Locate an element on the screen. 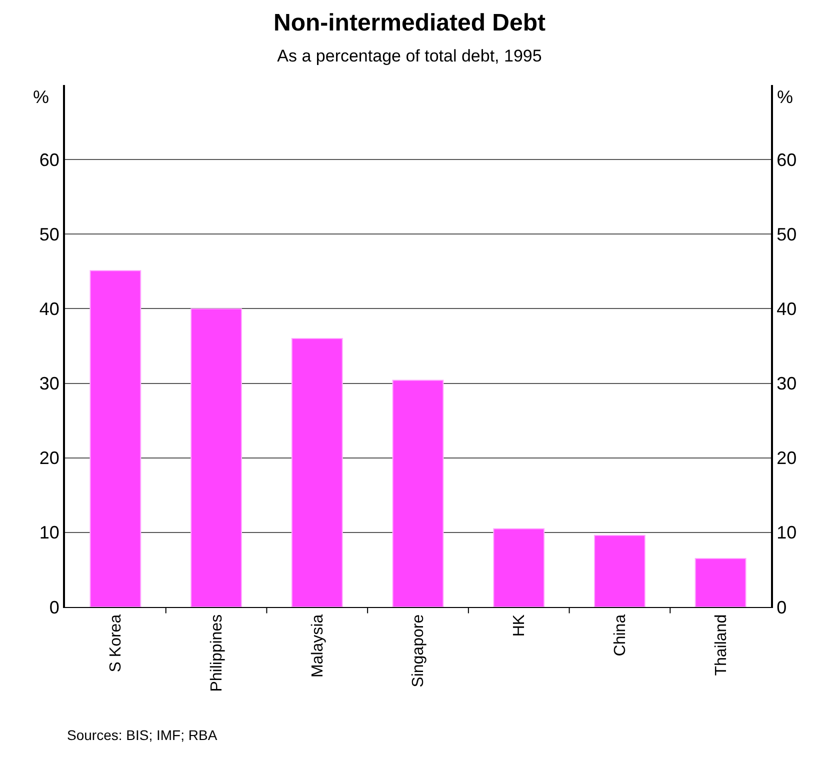  x-tick-label: Thailand is located at coordinates (721, 645).